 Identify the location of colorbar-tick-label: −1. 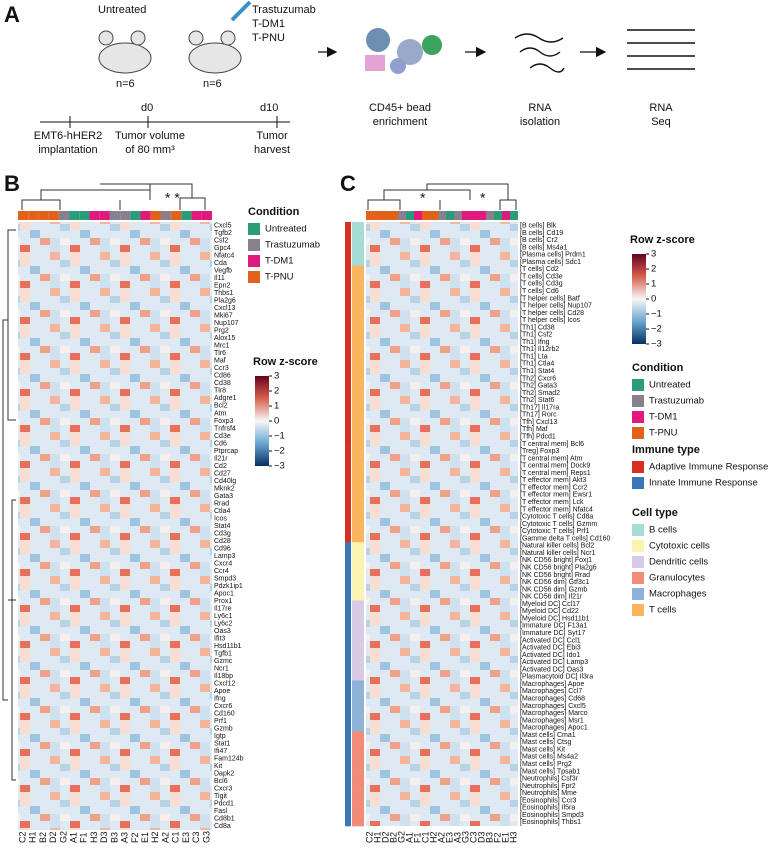
(656, 314).